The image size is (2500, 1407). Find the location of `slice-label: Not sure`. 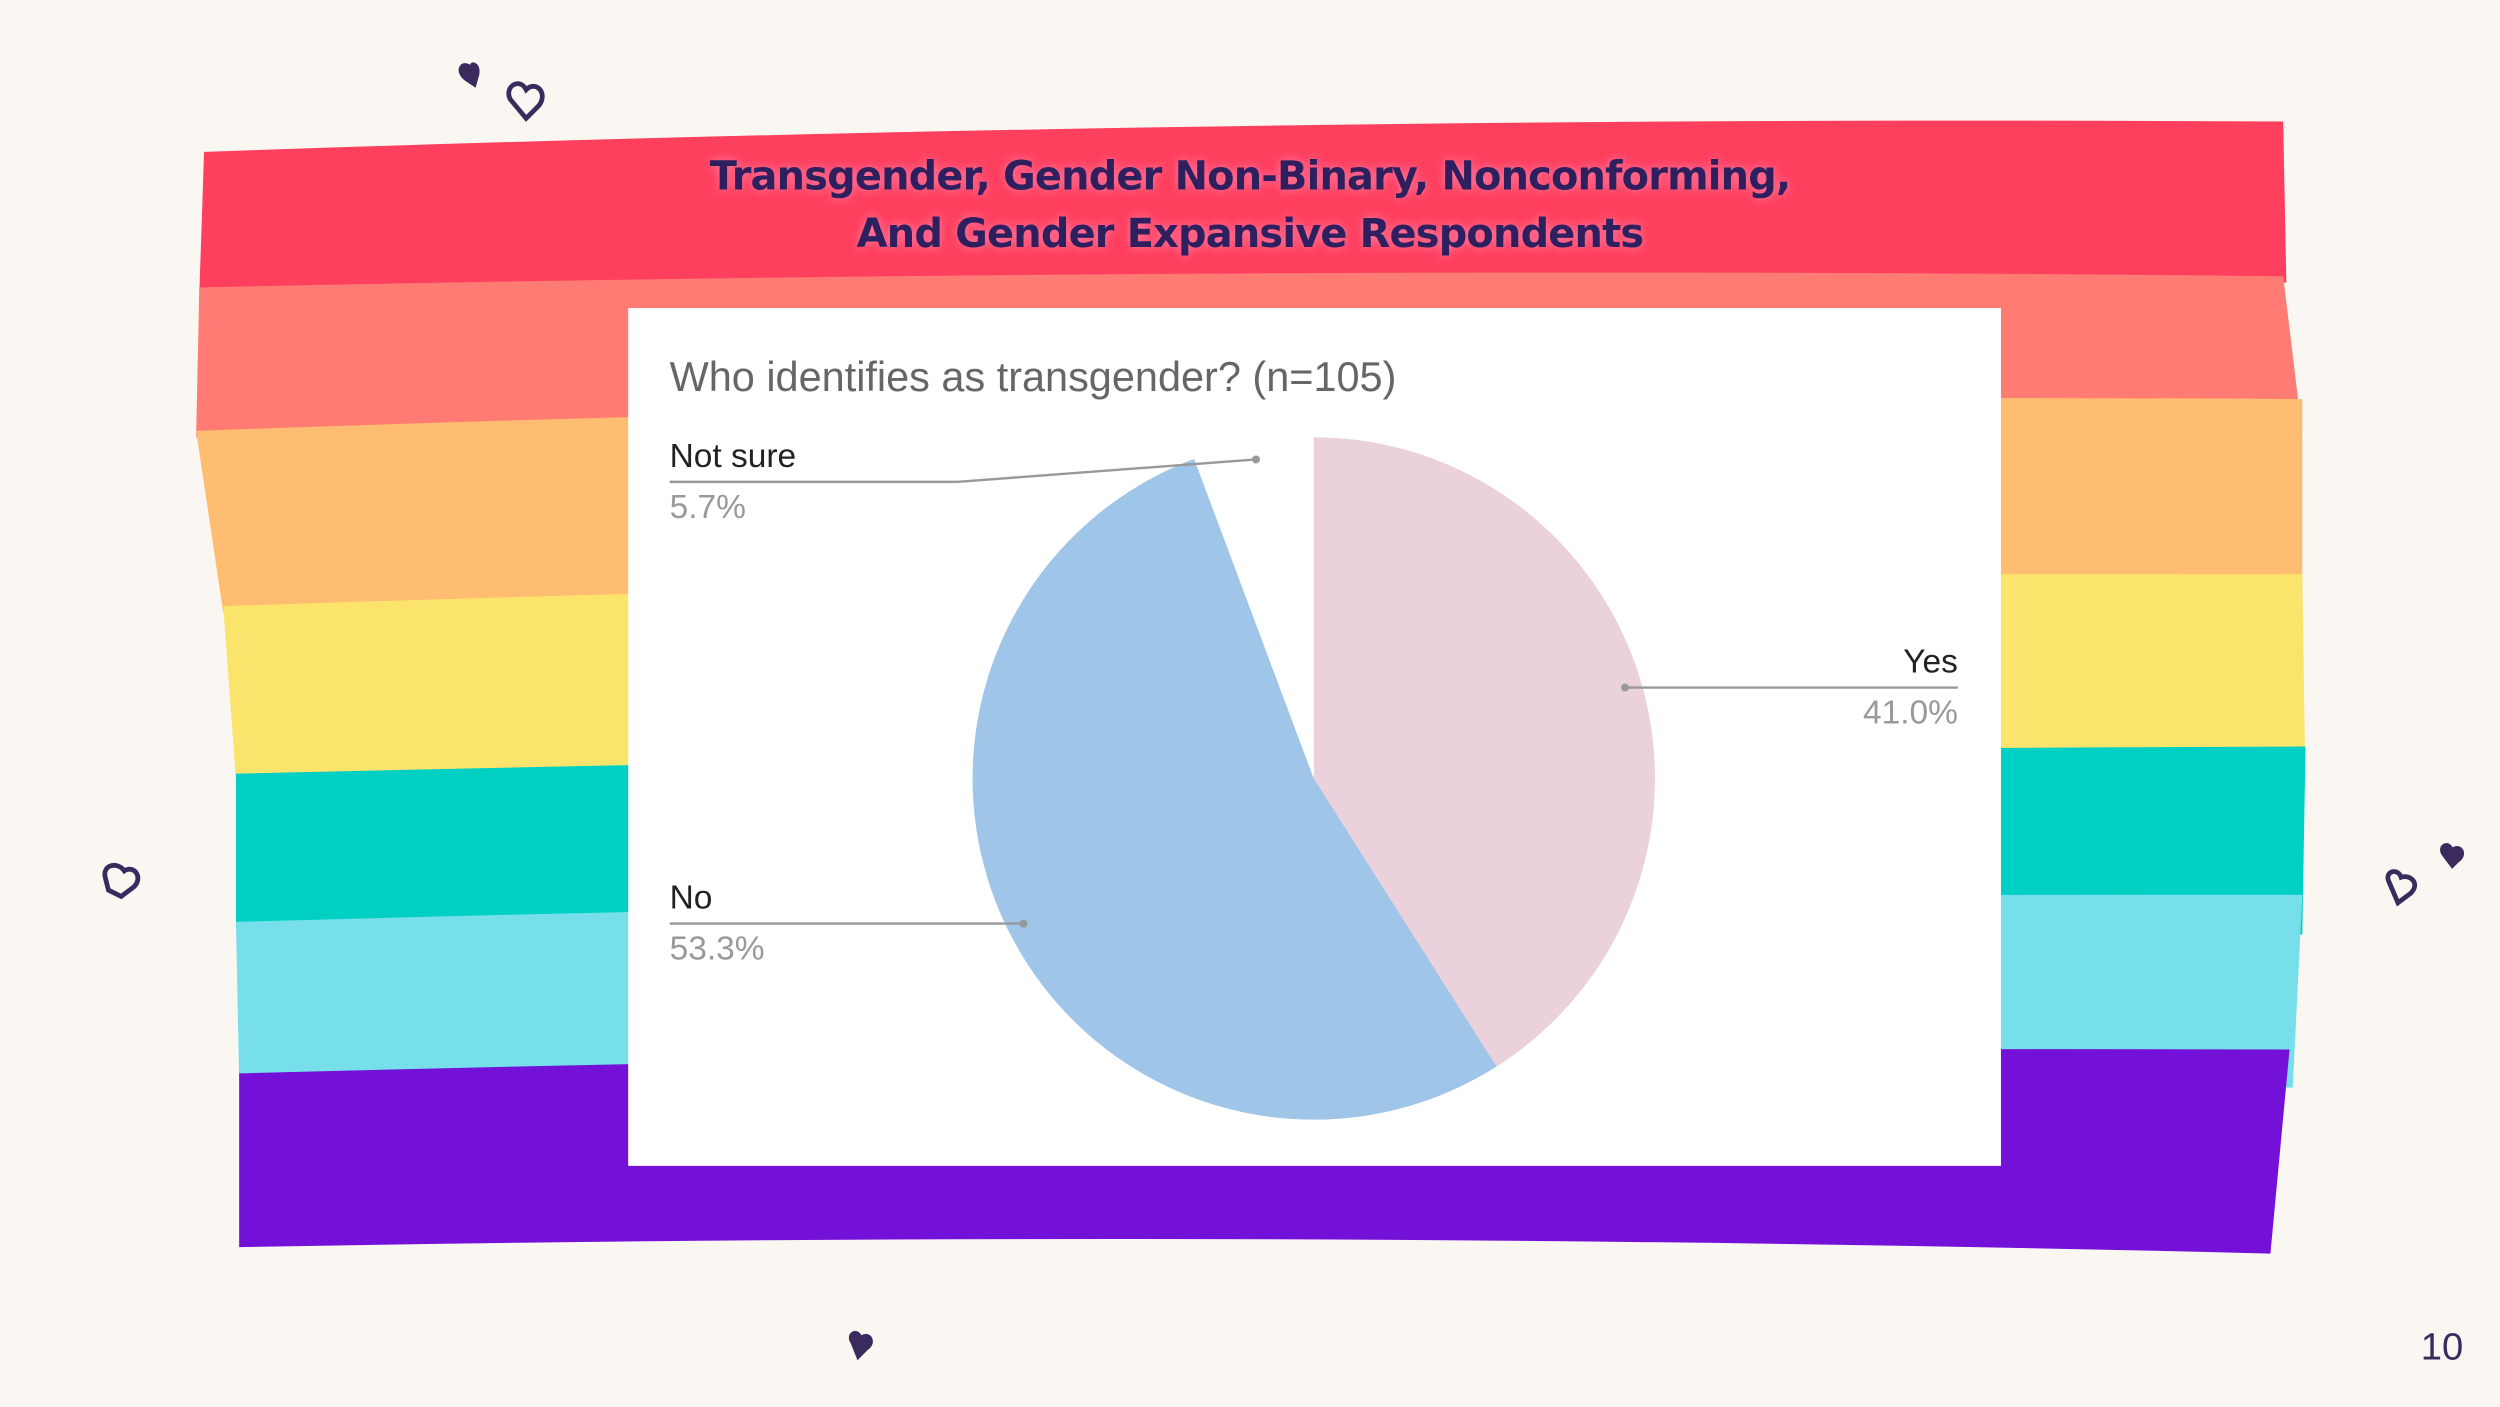

slice-label: Not sure is located at coordinates (733, 456).